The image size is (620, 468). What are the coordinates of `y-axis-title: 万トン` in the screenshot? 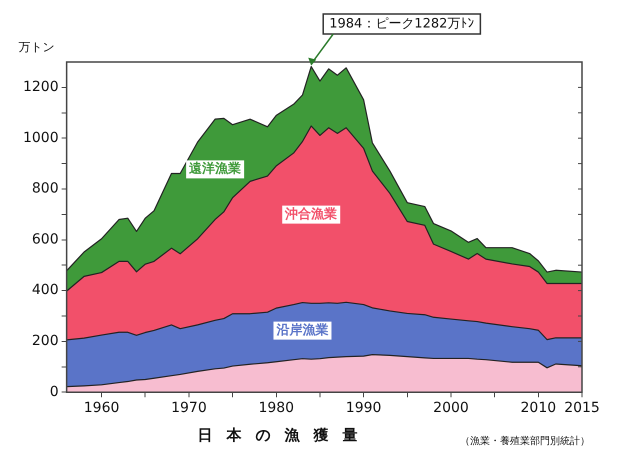 It's located at (36, 47).